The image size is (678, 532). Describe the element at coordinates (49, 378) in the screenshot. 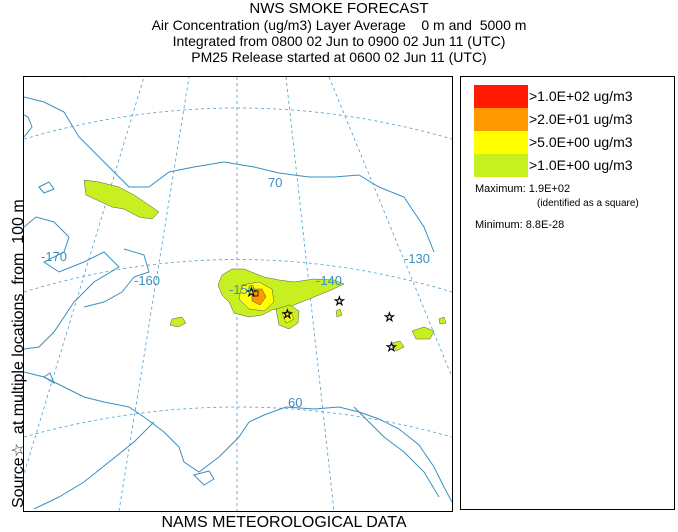

I see `nunivak-island` at that location.